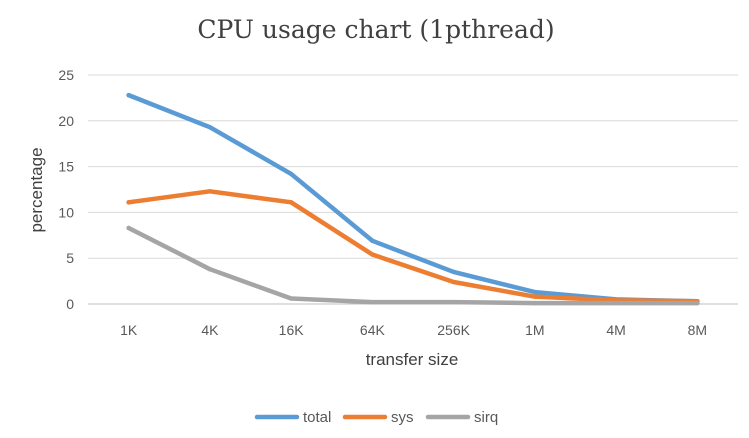  What do you see at coordinates (697, 330) in the screenshot?
I see `x-tick-label: 8M` at bounding box center [697, 330].